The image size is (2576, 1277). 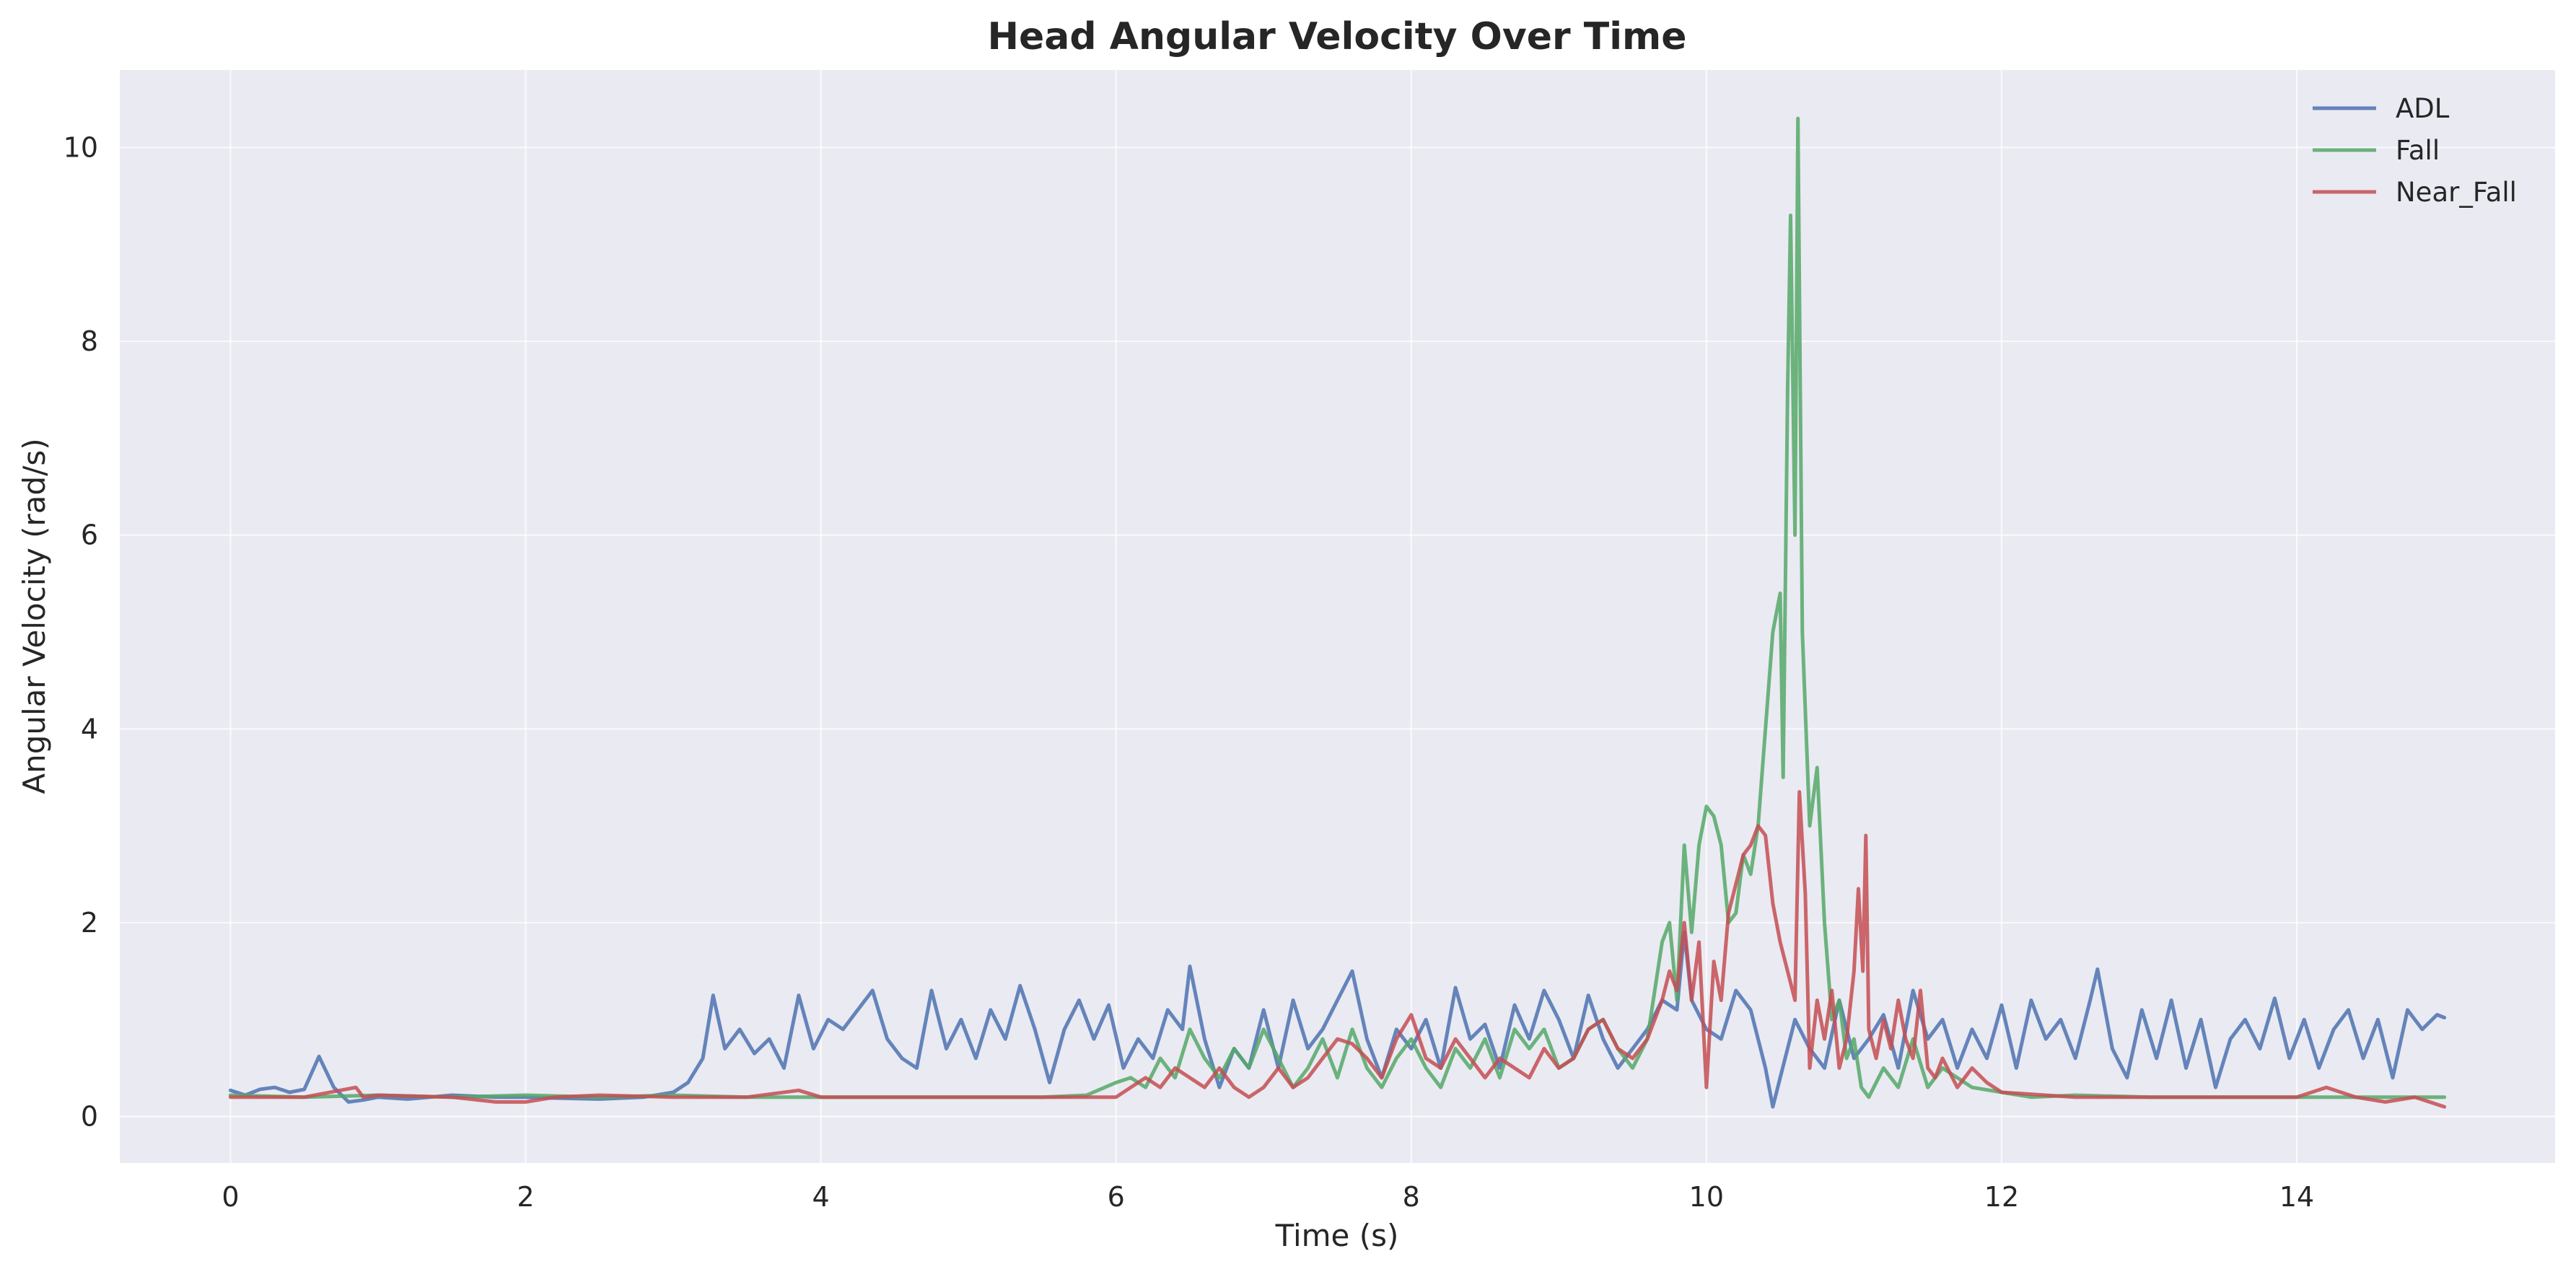 I want to click on y-tick-label: 10, so click(x=80, y=147).